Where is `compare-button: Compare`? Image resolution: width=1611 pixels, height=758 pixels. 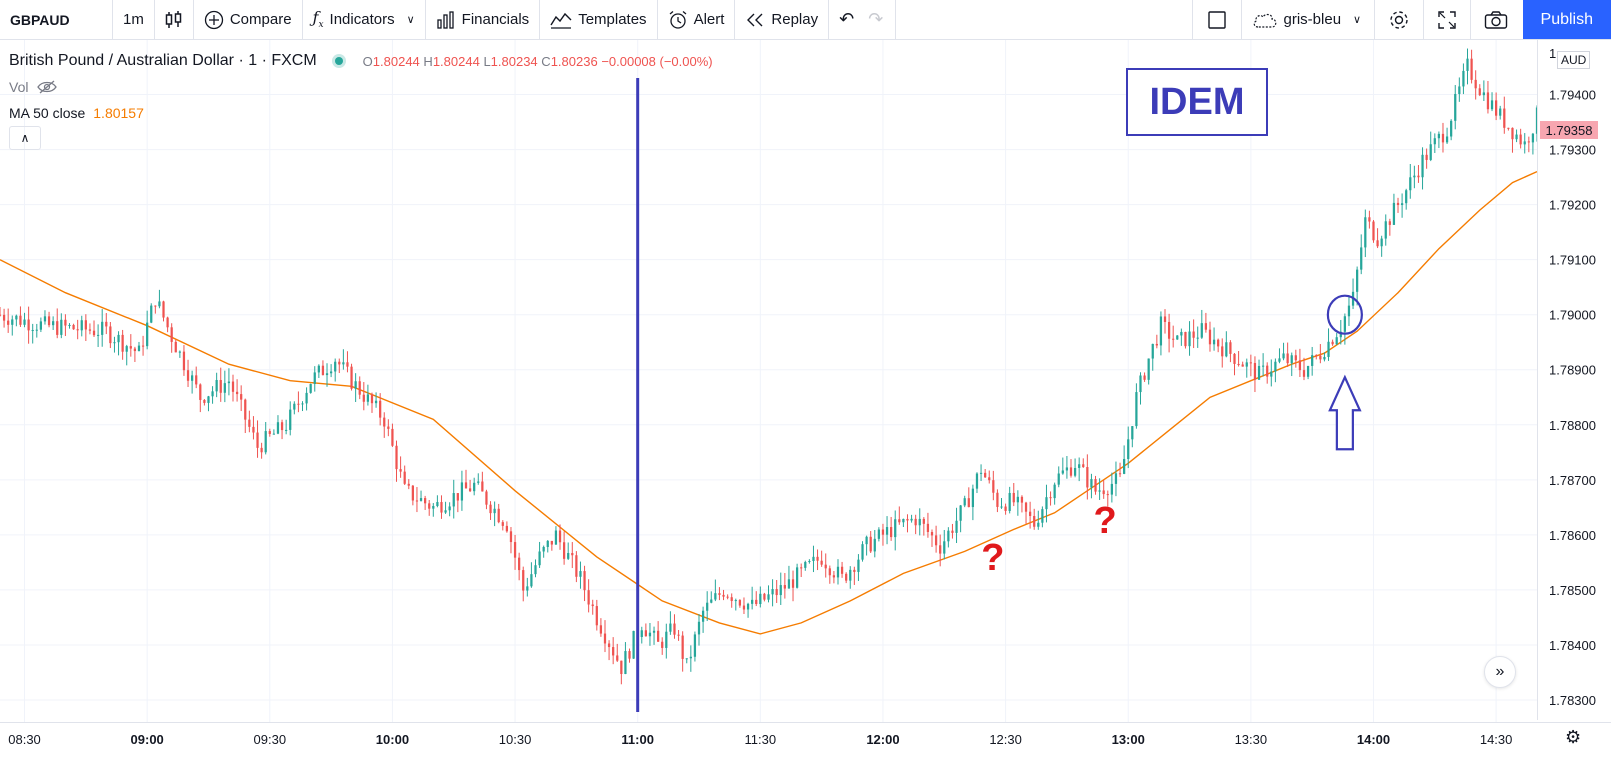
compare-button: Compare is located at coordinates (248, 19).